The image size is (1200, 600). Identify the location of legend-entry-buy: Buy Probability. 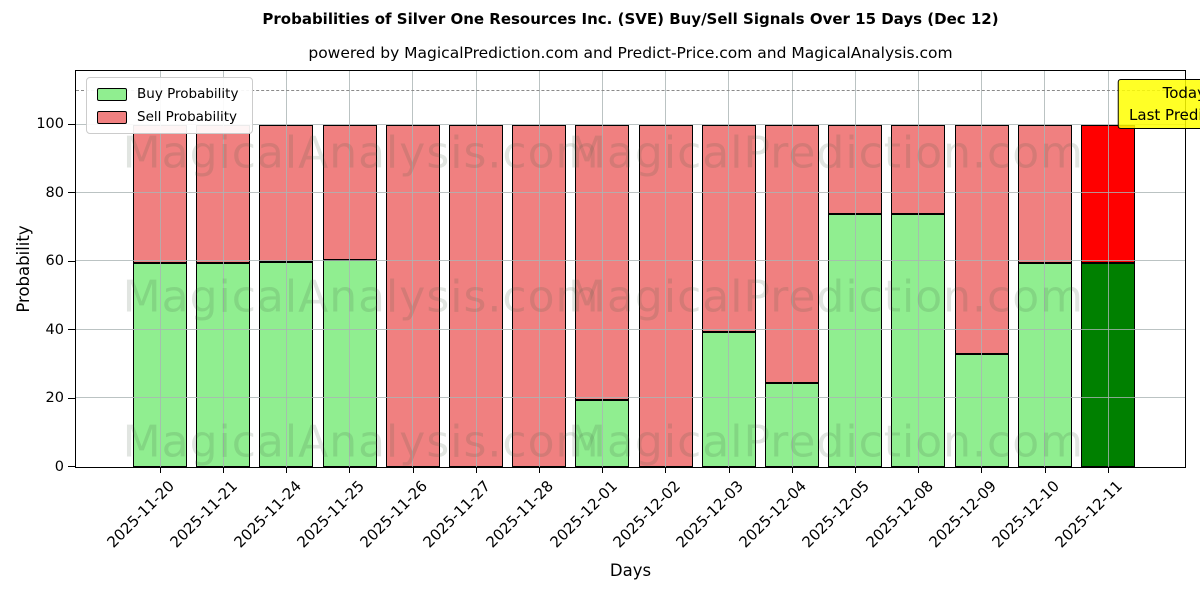
(167, 94).